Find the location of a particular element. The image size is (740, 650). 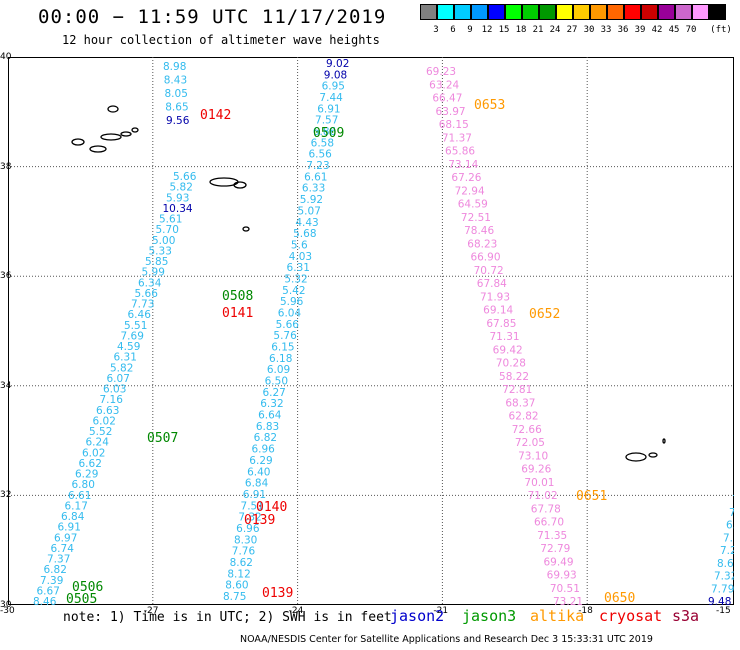

satellite-name: altika is located at coordinates (557, 616).